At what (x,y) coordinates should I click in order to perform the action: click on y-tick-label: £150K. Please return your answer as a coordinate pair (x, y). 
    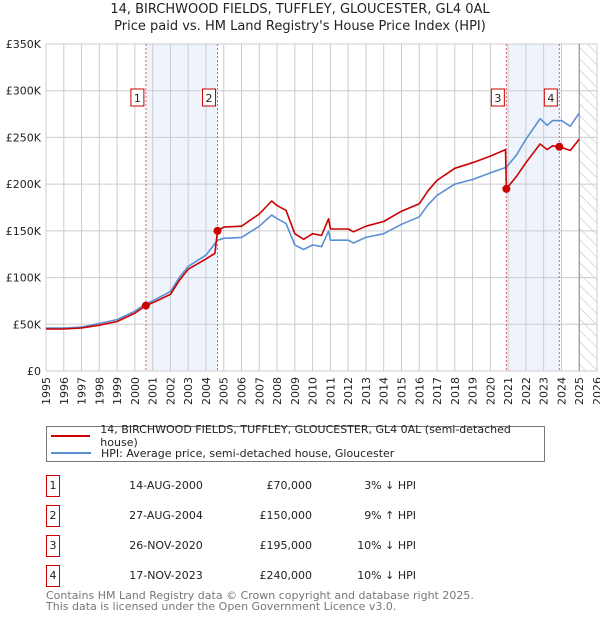
    Looking at the image, I should click on (24, 231).